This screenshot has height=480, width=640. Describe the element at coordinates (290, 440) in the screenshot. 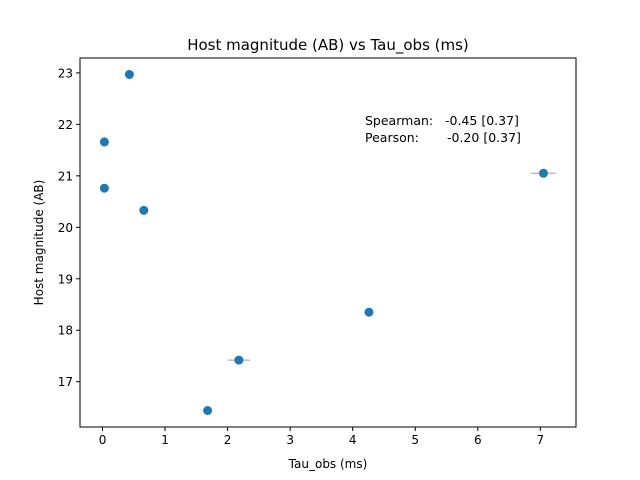

I see `x-tick-label: 3` at that location.